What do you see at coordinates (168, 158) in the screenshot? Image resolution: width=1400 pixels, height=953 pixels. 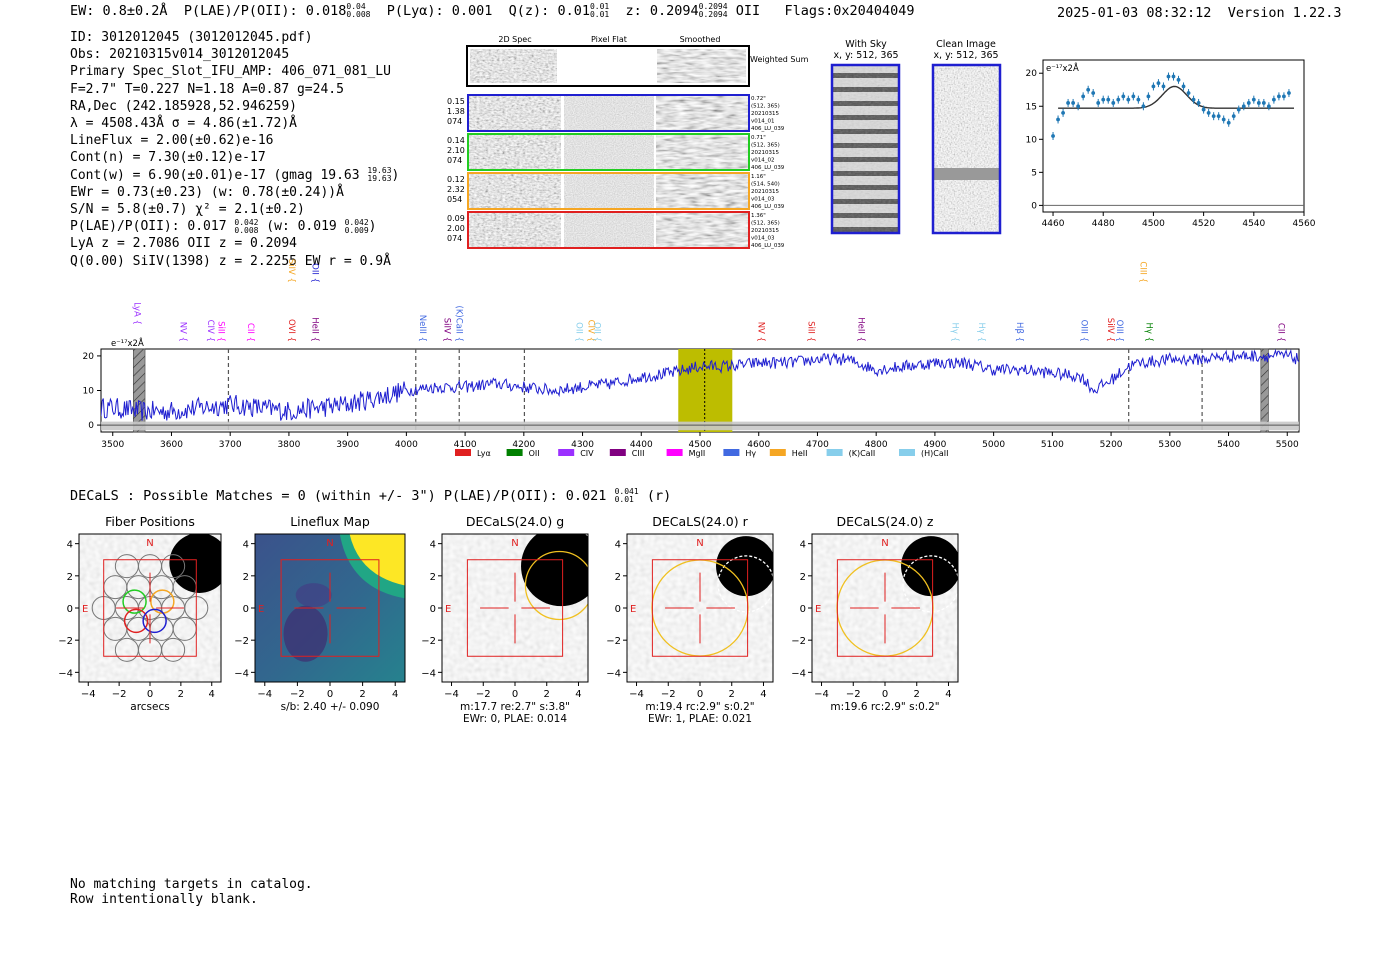 I see `info-contn: Cont(n) = 7.30(±0.12)e-17` at bounding box center [168, 158].